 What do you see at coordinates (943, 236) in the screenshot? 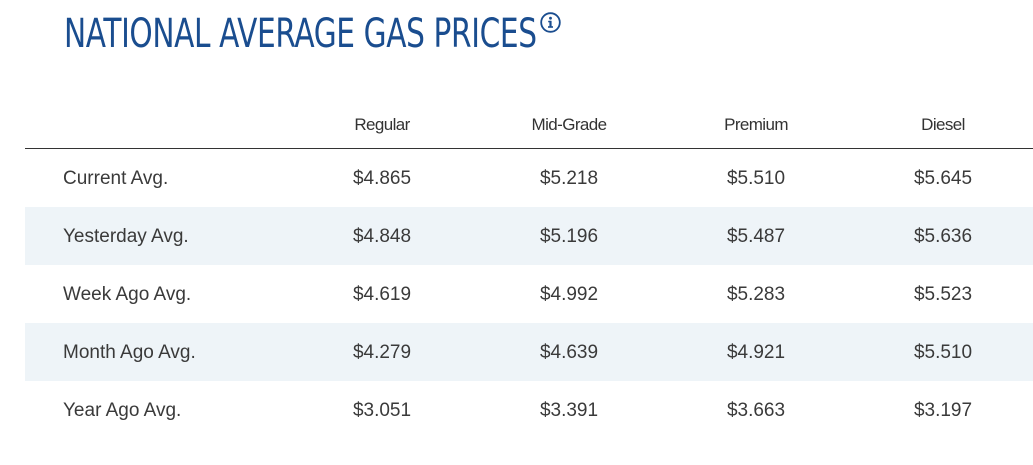
I see `price-diesel: $5.636` at bounding box center [943, 236].